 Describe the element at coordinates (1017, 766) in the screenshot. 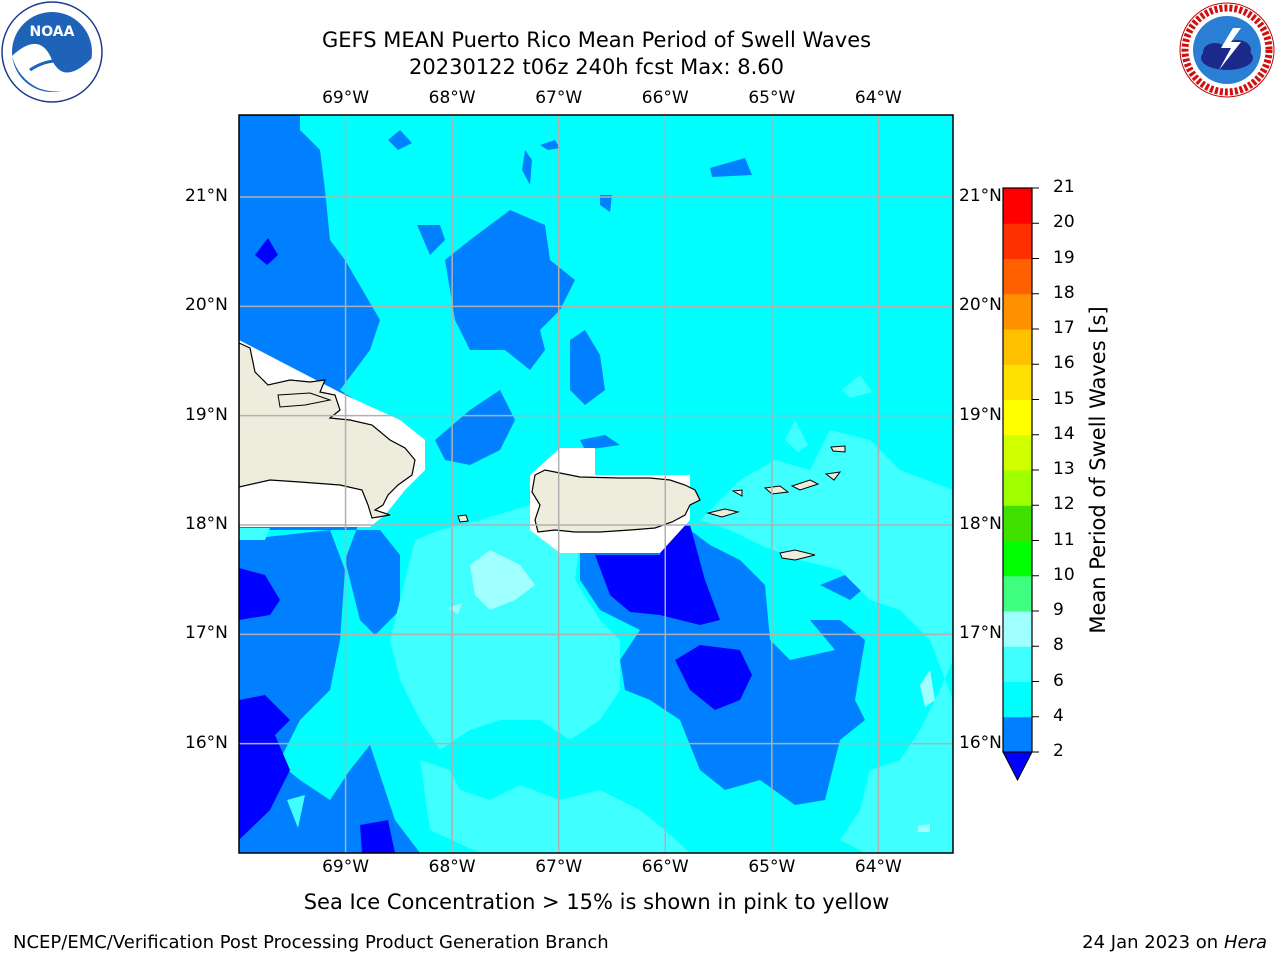

I see `colorbar-extend-min` at that location.